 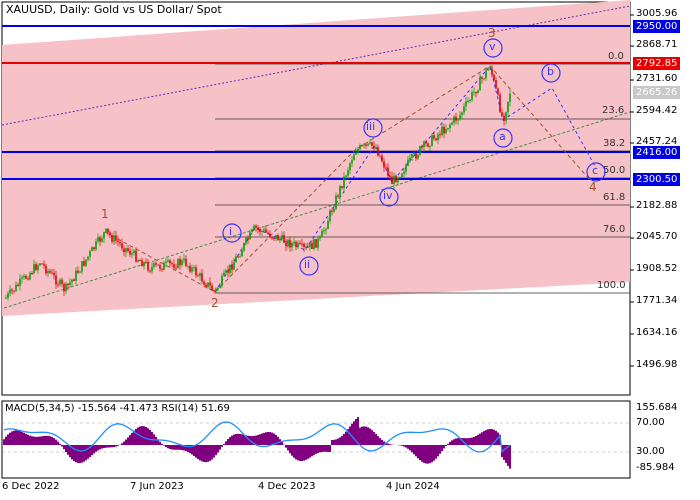 What do you see at coordinates (595, 170) in the screenshot?
I see `wave-label-c: c` at bounding box center [595, 170].